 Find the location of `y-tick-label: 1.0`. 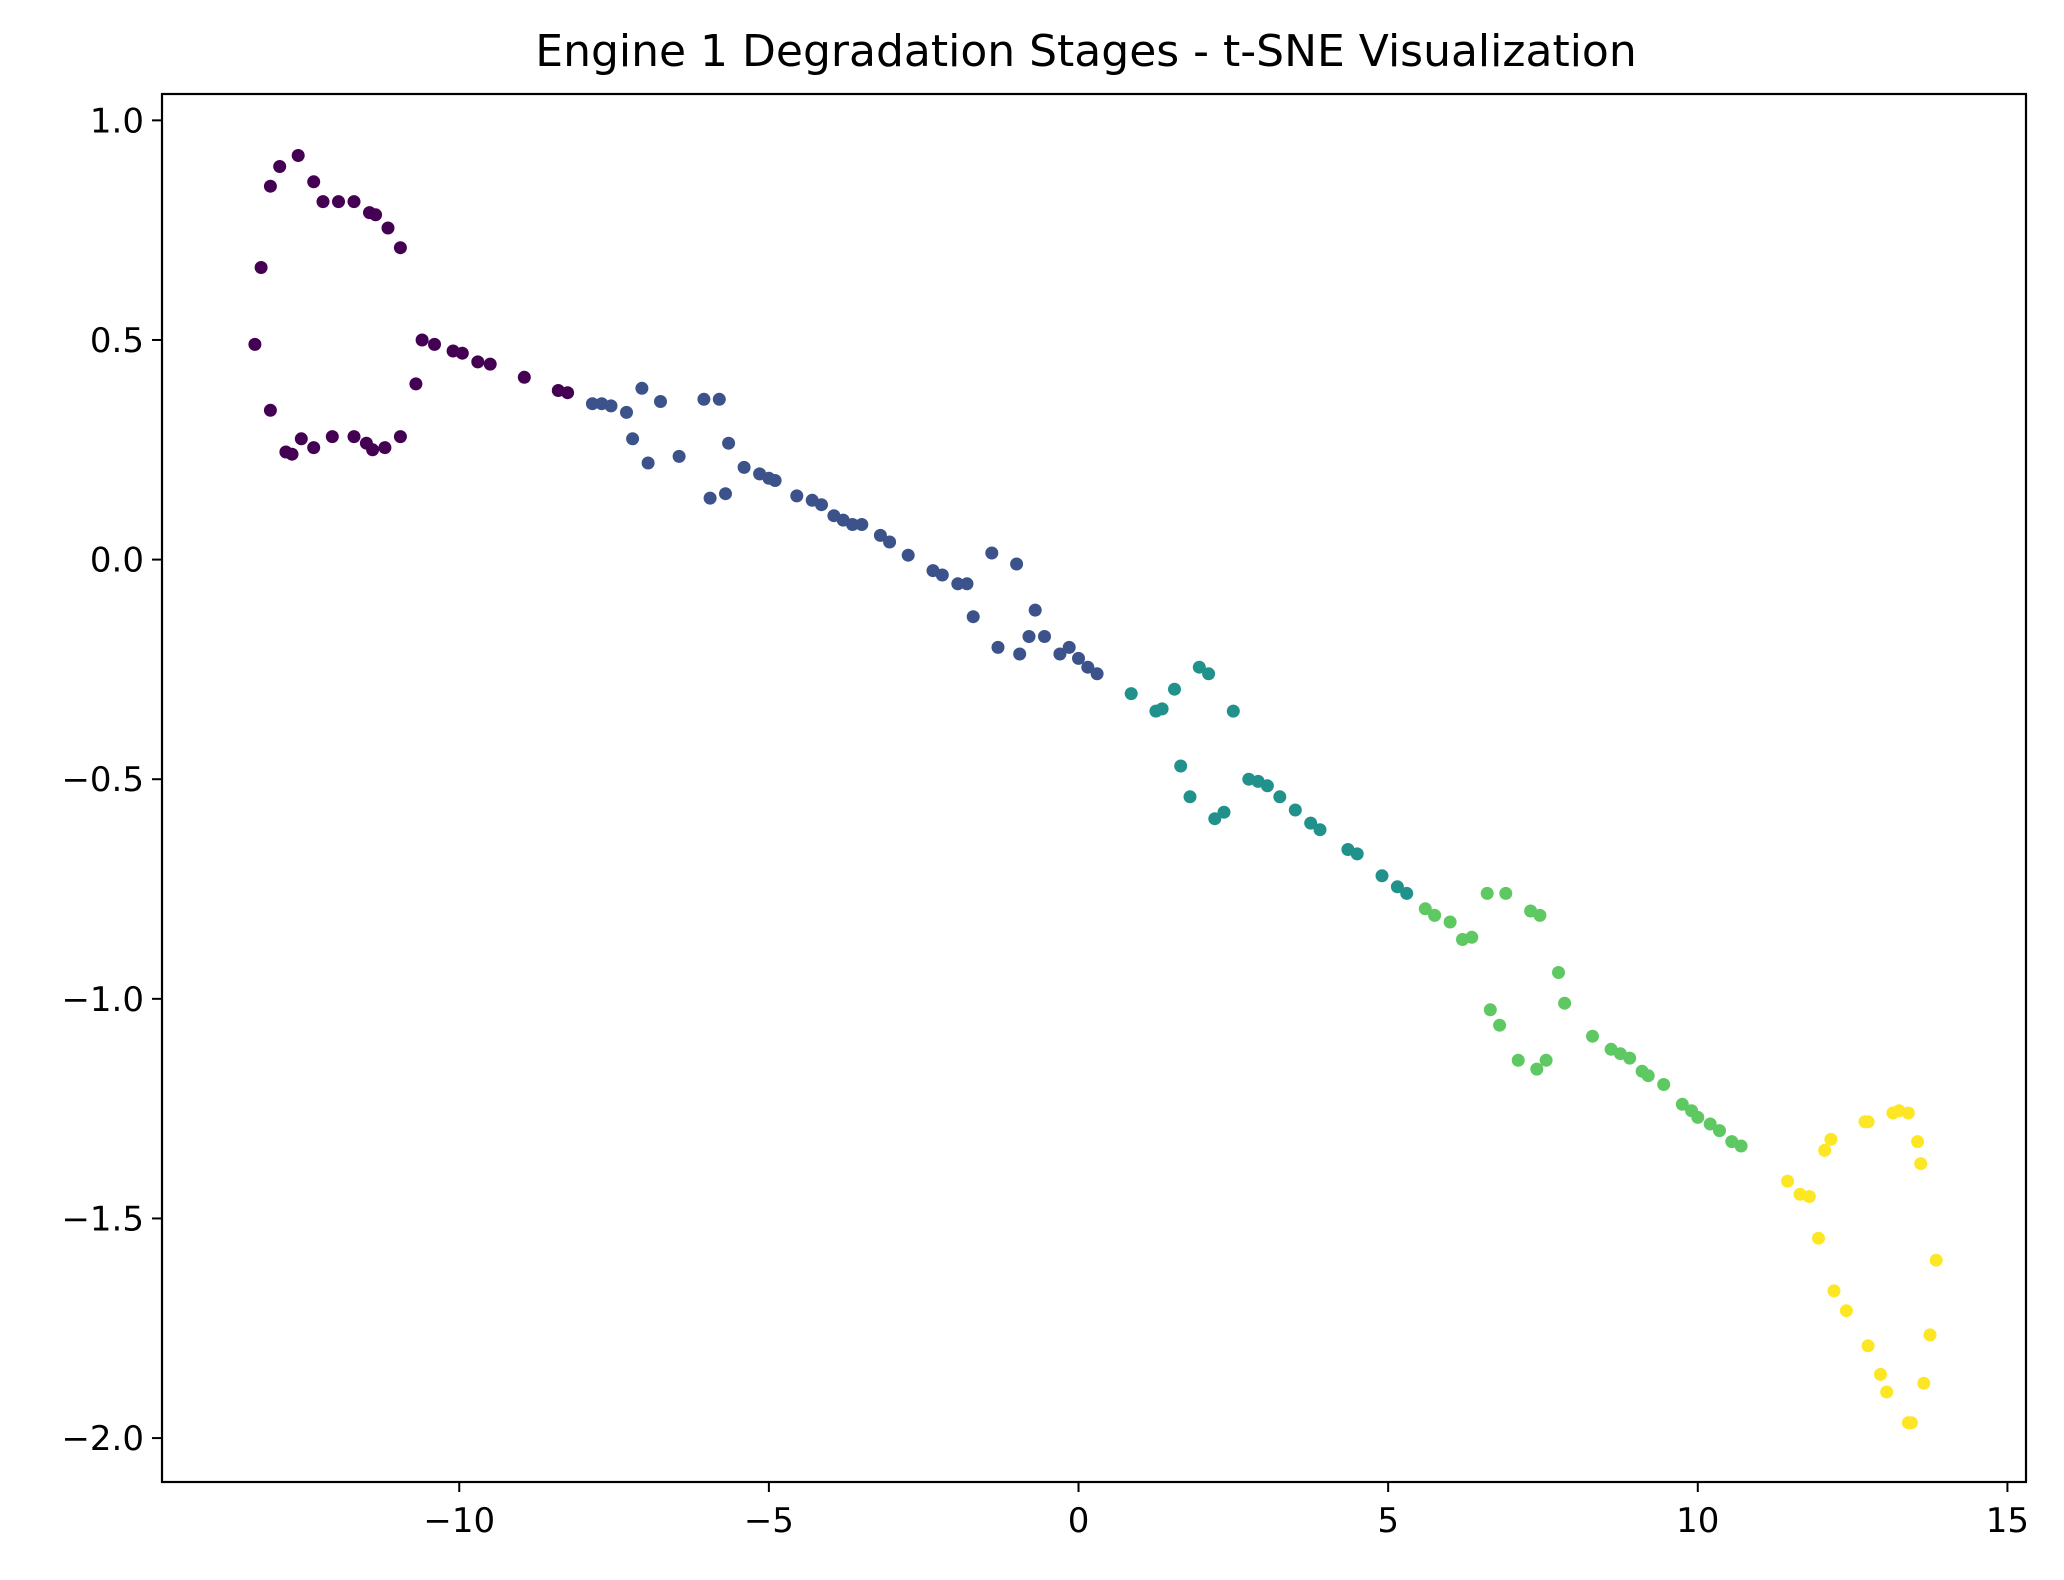

y-tick-label: 1.0 is located at coordinates (117, 121).